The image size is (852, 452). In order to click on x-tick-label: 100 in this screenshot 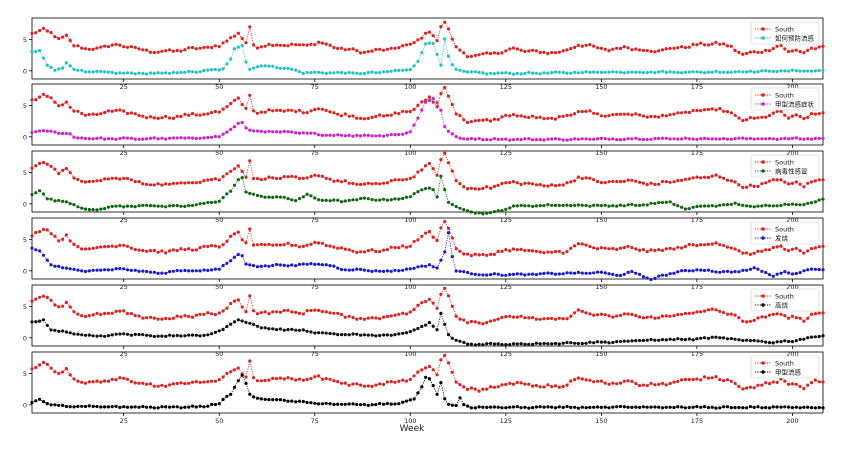, I will do `click(410, 354)`.